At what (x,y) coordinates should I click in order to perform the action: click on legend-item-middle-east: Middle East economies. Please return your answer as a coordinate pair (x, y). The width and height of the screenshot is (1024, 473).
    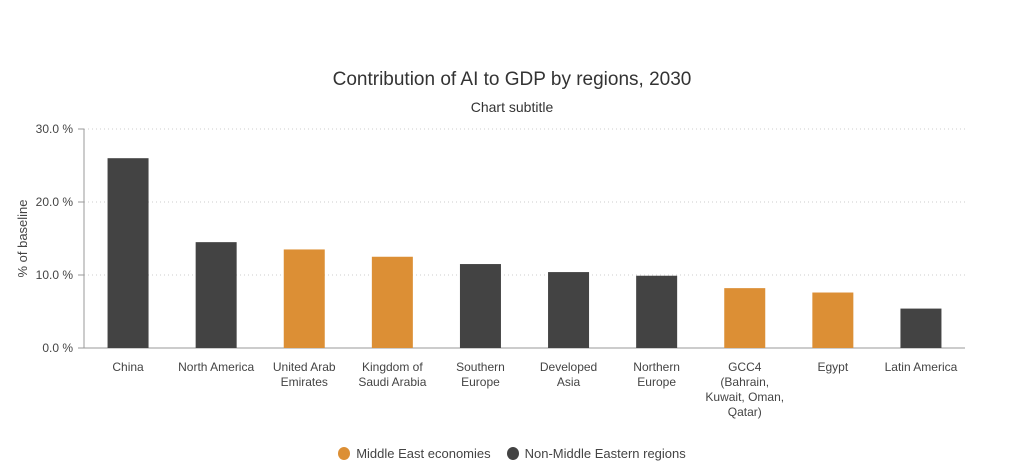
    Looking at the image, I should click on (414, 453).